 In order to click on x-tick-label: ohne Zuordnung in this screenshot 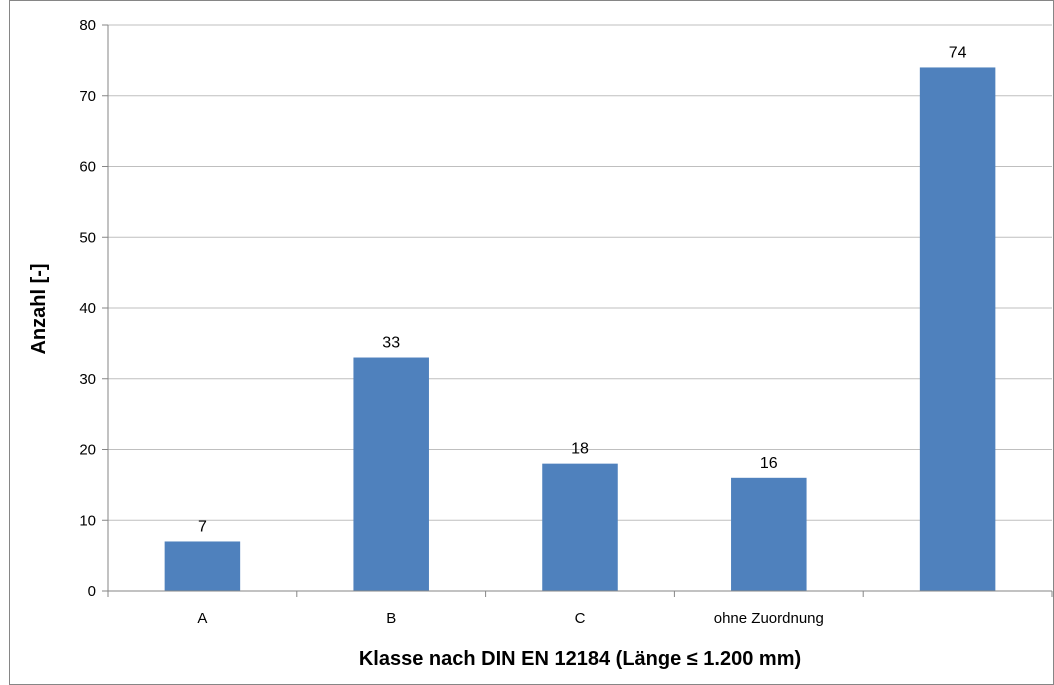, I will do `click(769, 618)`.